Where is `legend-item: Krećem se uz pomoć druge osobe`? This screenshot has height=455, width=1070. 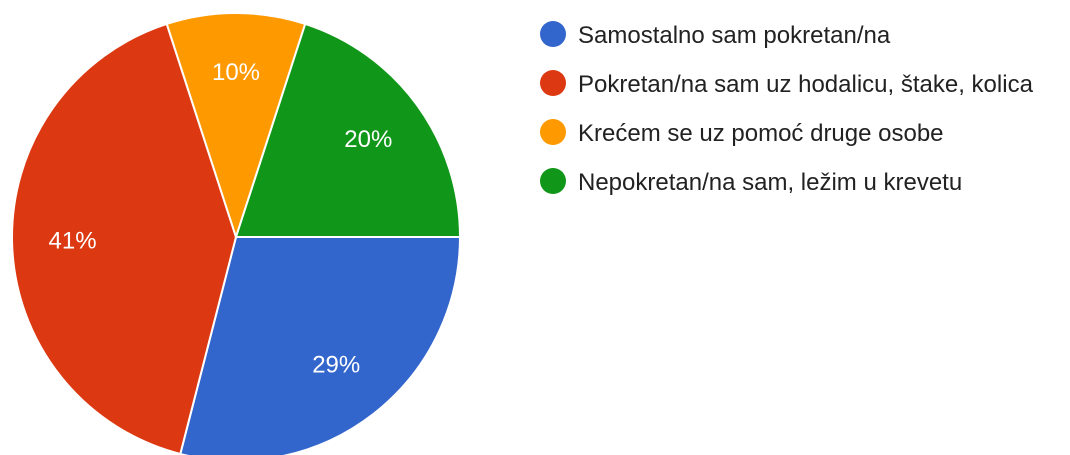
legend-item: Krećem se uz pomoć druge osobe is located at coordinates (802, 133).